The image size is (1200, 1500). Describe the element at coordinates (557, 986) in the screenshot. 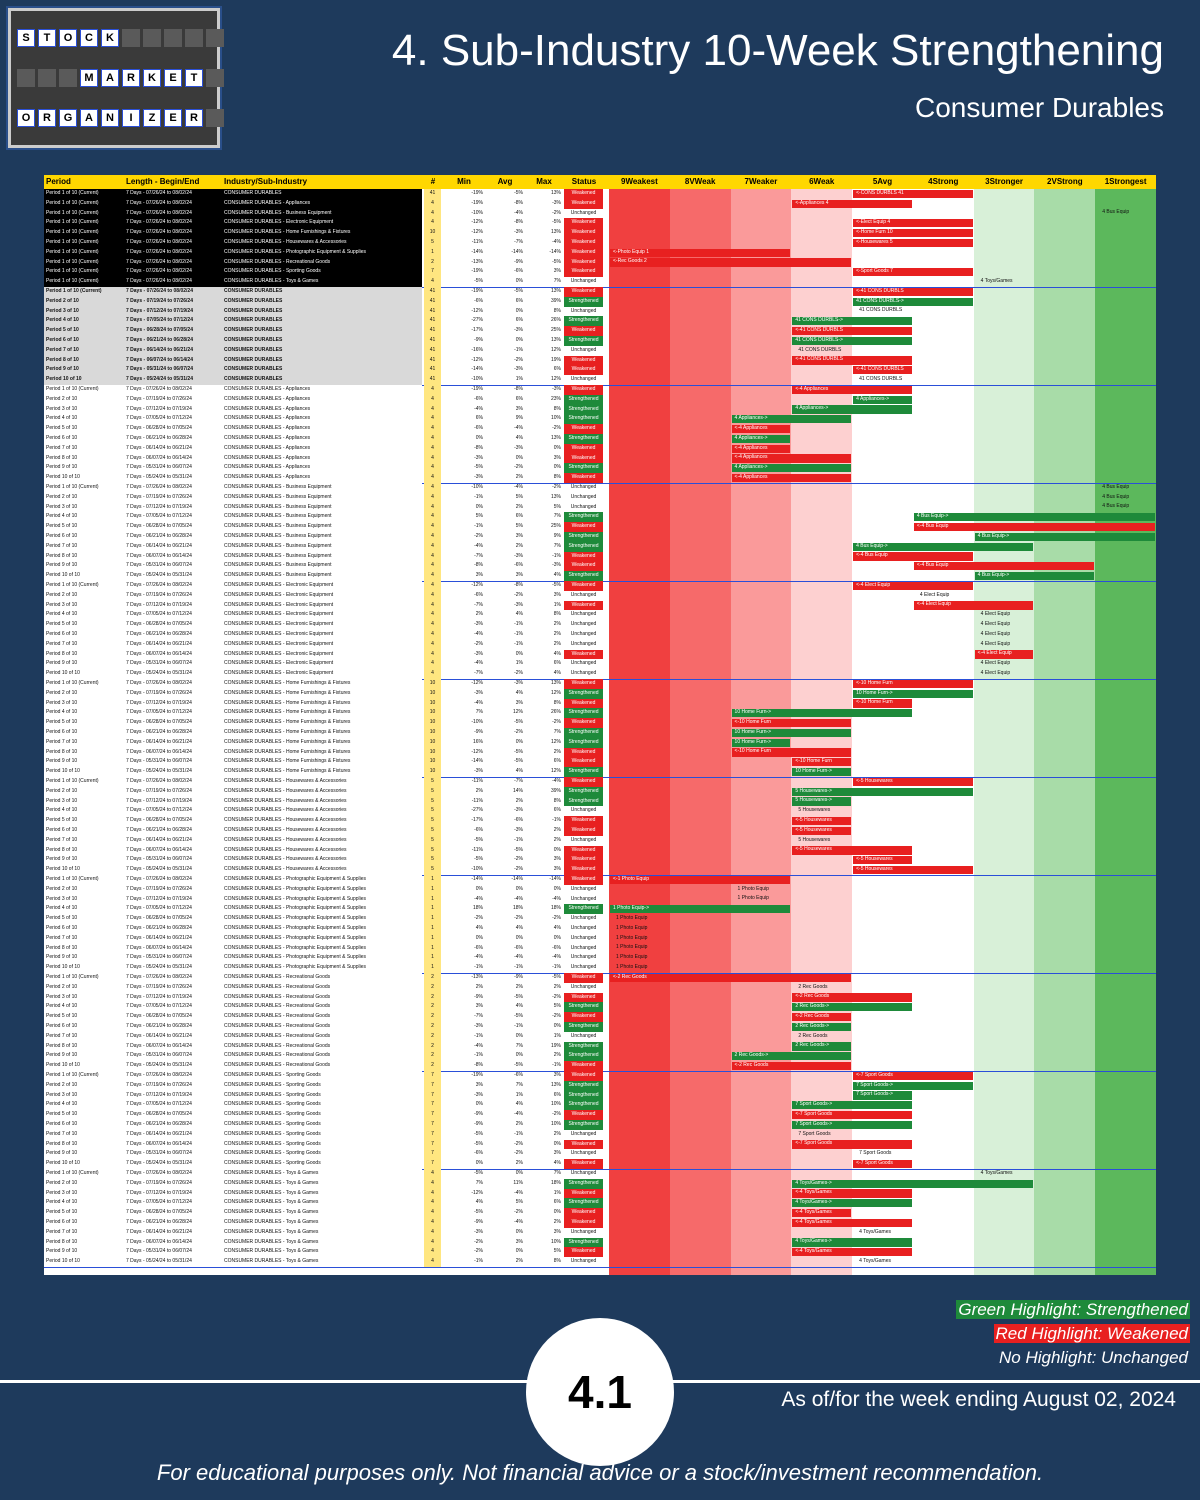

I see `cell: 2%` at that location.